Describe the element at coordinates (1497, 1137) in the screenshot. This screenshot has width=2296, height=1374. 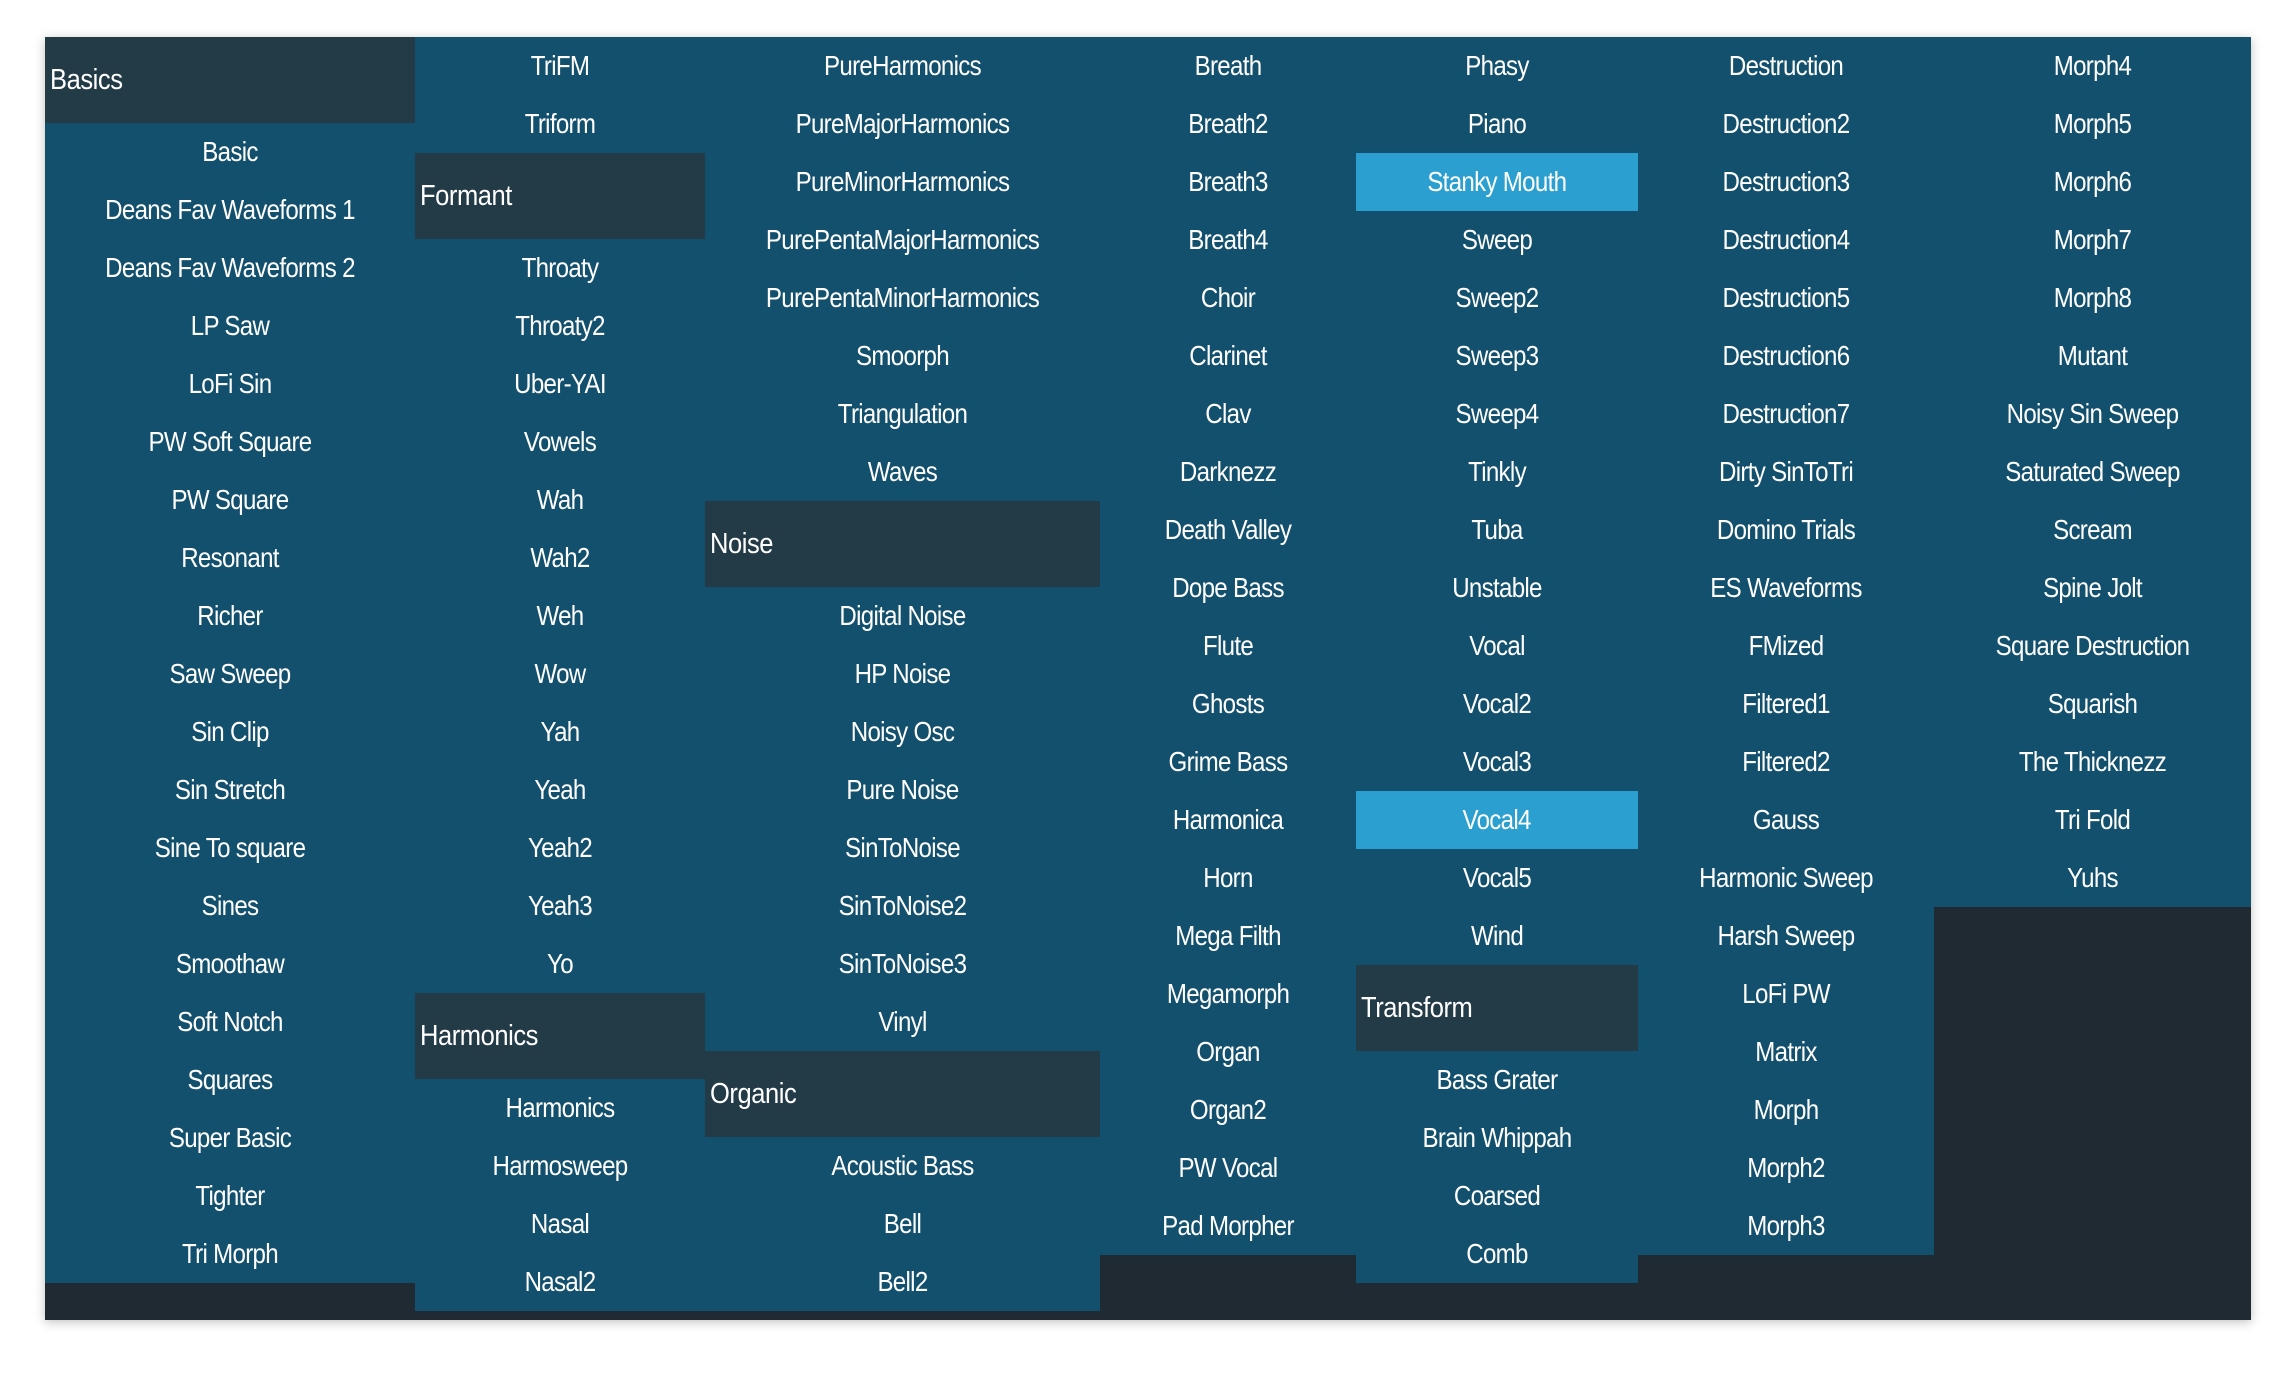
I see `menu-item: Brain Whippah` at that location.